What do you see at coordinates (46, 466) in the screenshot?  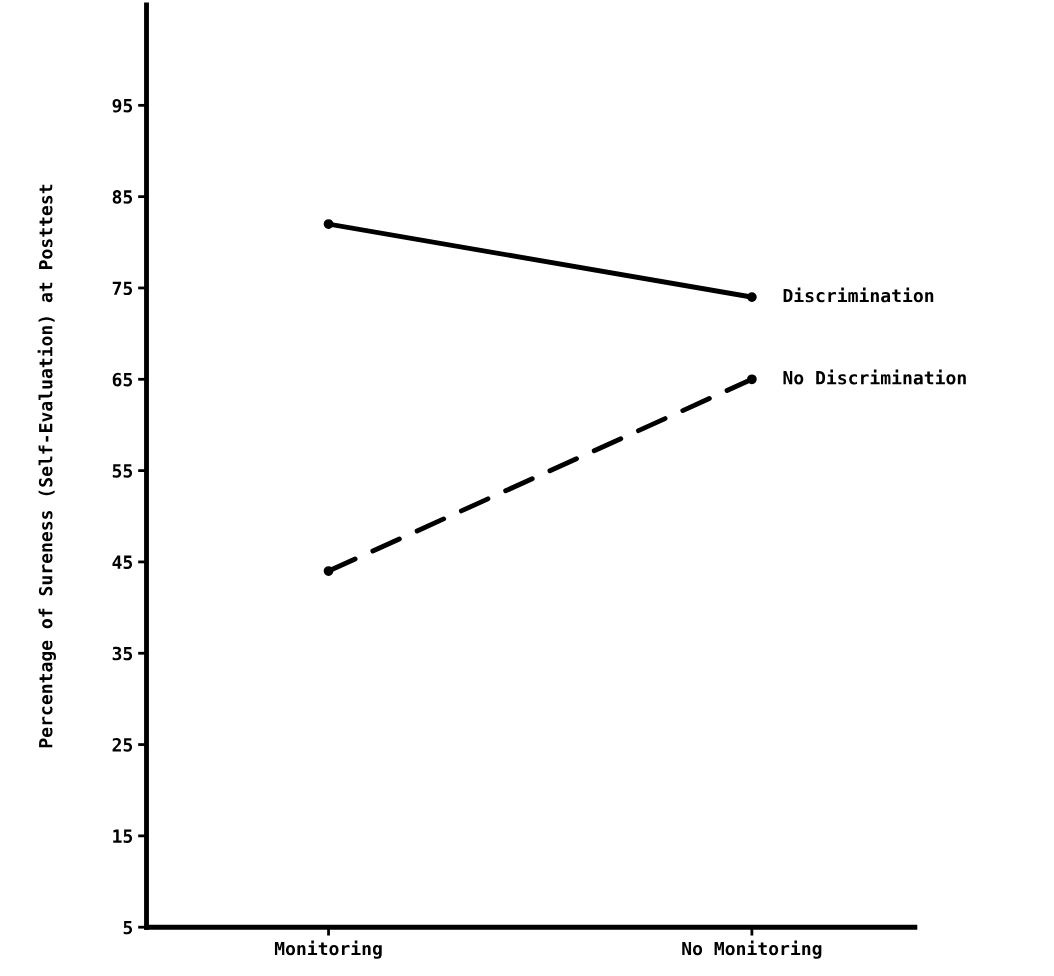 I see `y-axis-title: Percentage of Sureness (Self-Evaluation) at Posttest` at bounding box center [46, 466].